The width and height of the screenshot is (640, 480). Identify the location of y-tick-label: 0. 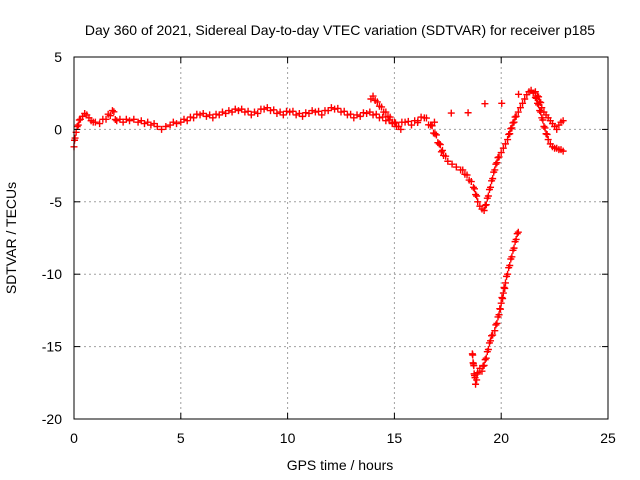
(58, 129).